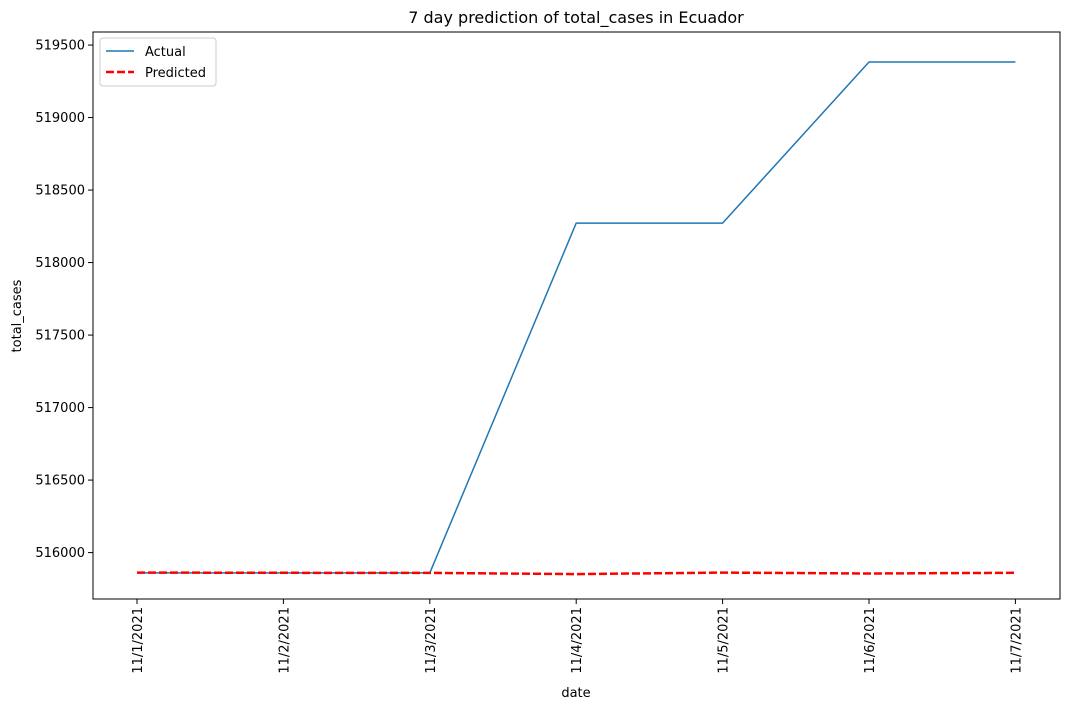 The height and width of the screenshot is (709, 1070). Describe the element at coordinates (60, 118) in the screenshot. I see `y-tick-label: 519000` at that location.